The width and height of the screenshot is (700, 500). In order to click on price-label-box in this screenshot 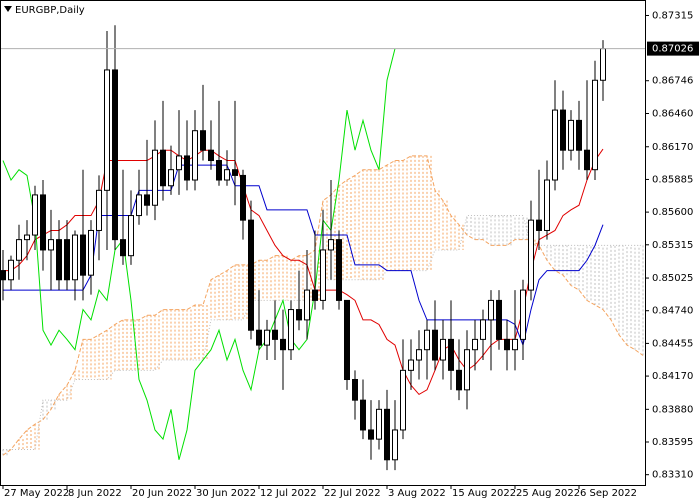, I will do `click(673, 48)`.